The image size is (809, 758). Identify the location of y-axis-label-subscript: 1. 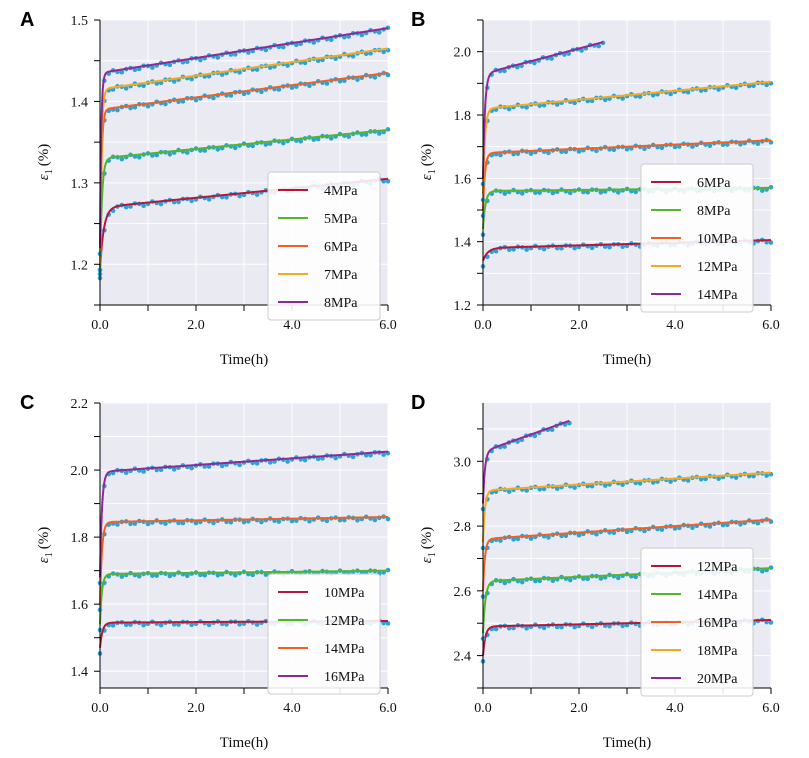
(432, 171).